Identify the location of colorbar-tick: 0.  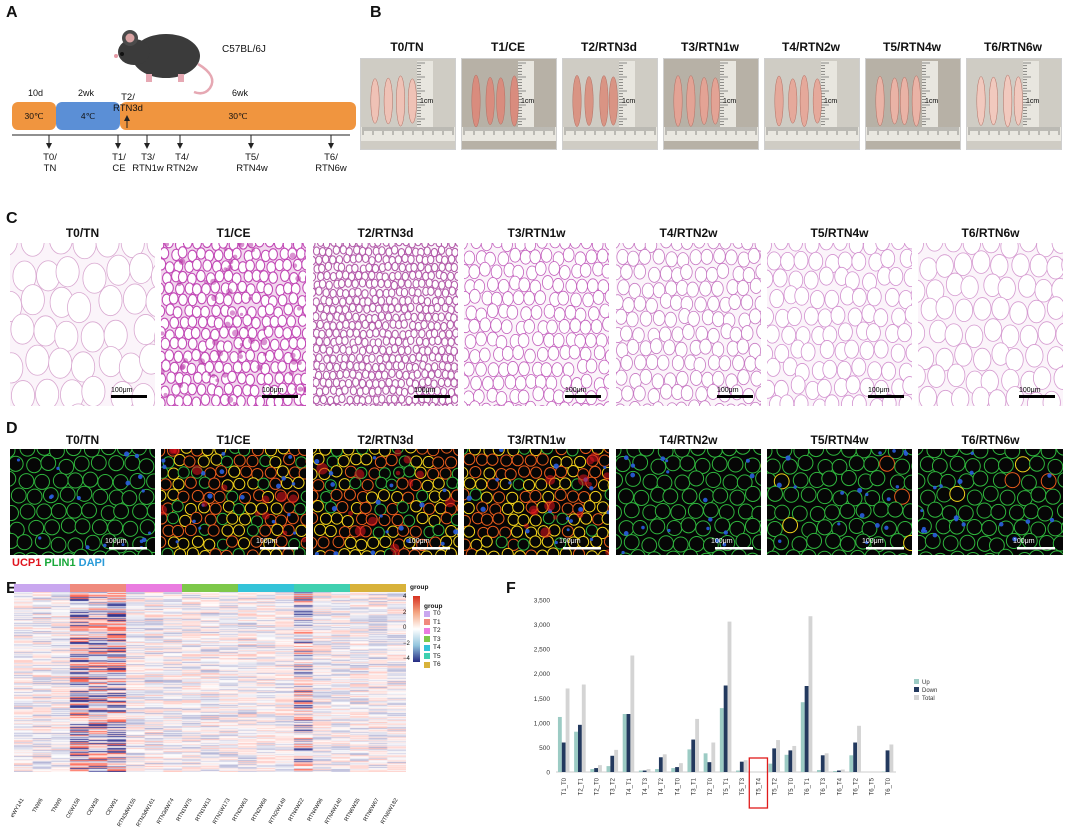
(404, 628).